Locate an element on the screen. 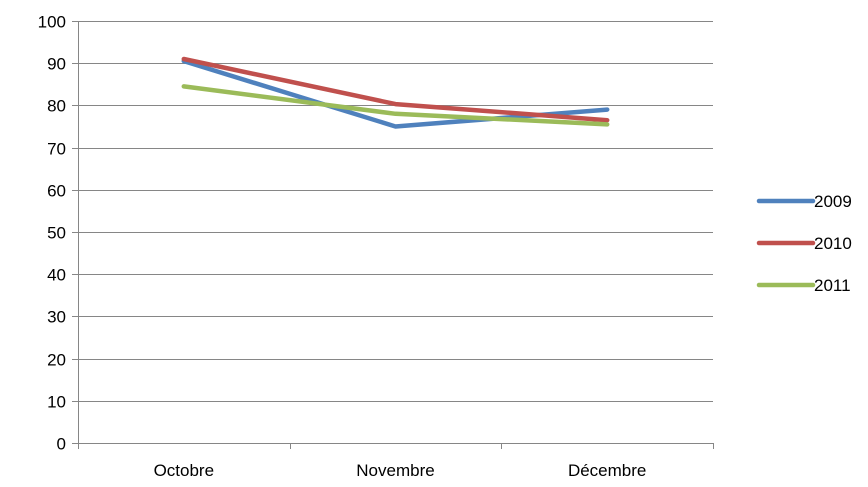 This screenshot has height=487, width=868. x-axis-tick-labels: Octobre Novembre Décembre is located at coordinates (400, 470).